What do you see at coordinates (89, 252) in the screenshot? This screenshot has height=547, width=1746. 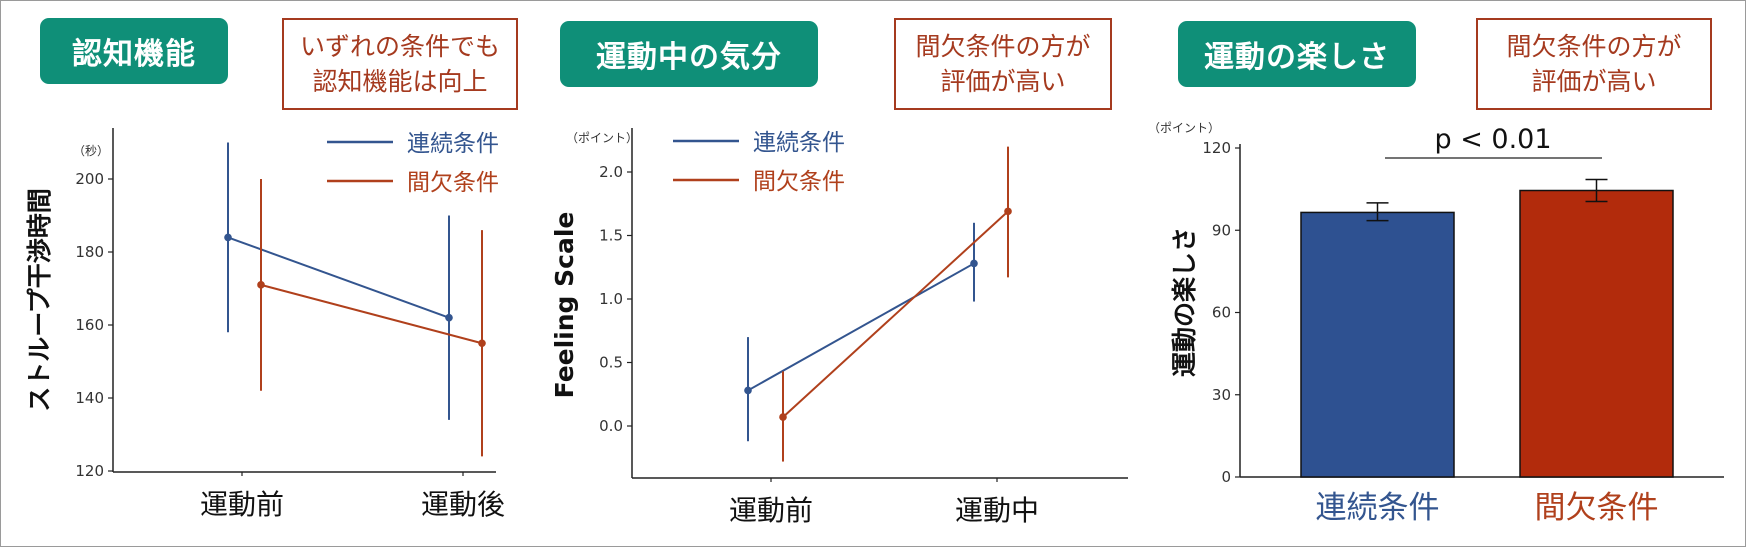 I see `y-tick-label: 180` at bounding box center [89, 252].